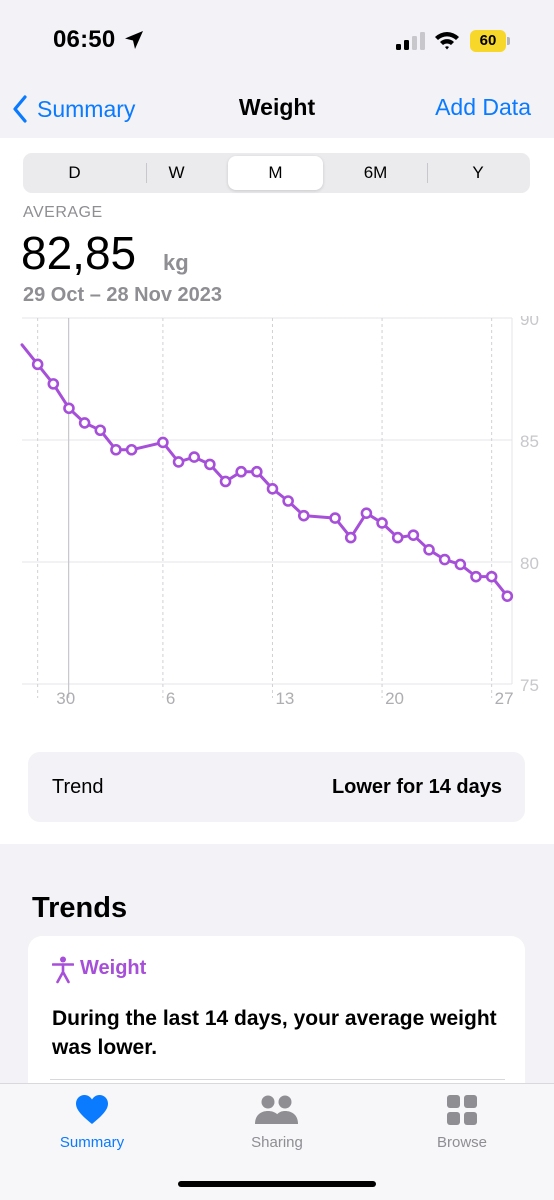 This screenshot has height=1200, width=554. Describe the element at coordinates (504, 698) in the screenshot. I see `x-tick-label: 27` at that location.